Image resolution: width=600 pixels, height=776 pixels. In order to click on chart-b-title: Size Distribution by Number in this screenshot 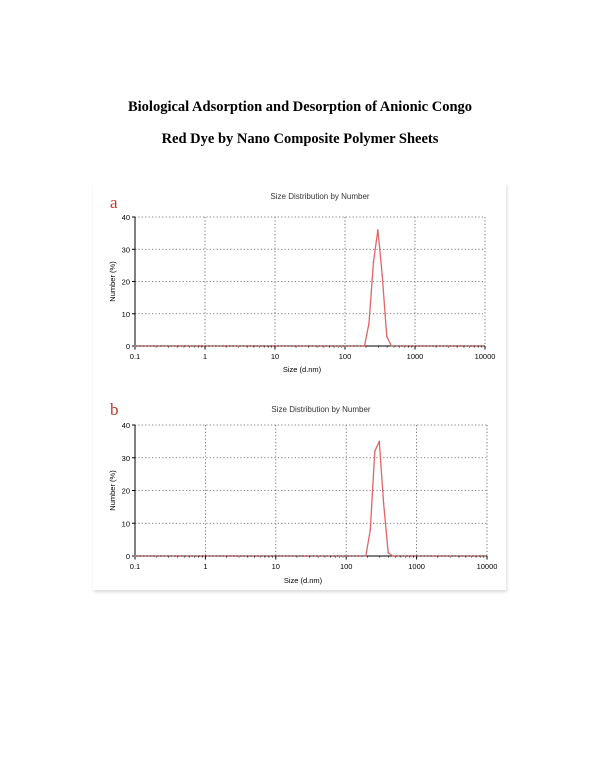, I will do `click(320, 409)`.